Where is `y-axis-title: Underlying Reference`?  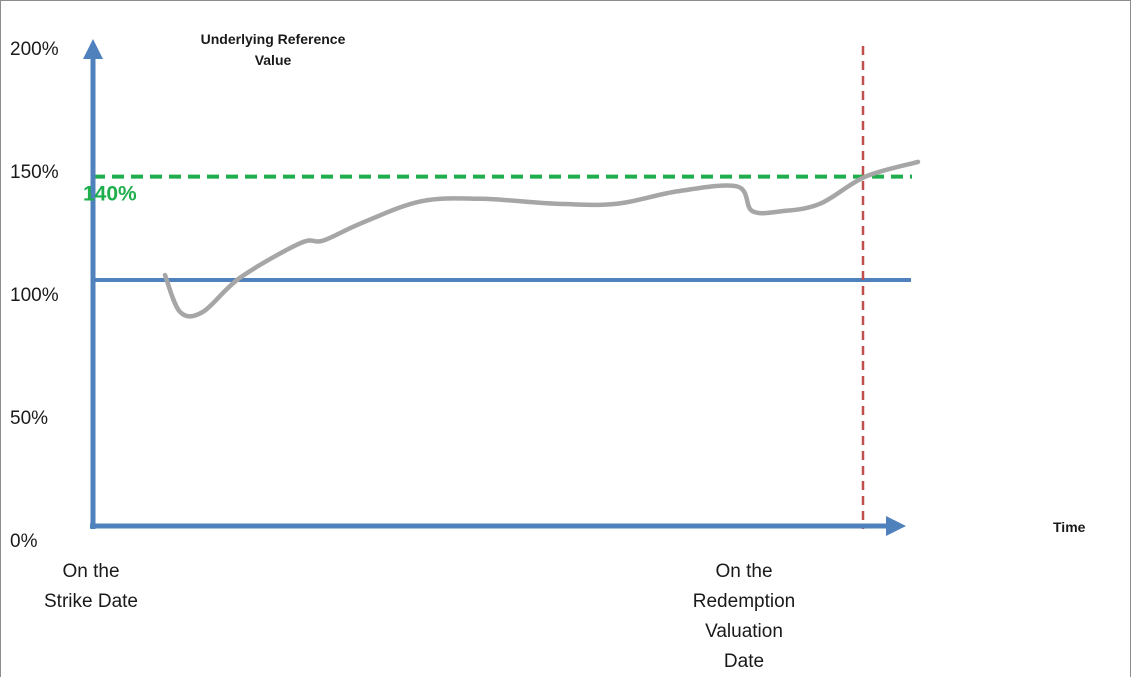 y-axis-title: Underlying Reference is located at coordinates (273, 39).